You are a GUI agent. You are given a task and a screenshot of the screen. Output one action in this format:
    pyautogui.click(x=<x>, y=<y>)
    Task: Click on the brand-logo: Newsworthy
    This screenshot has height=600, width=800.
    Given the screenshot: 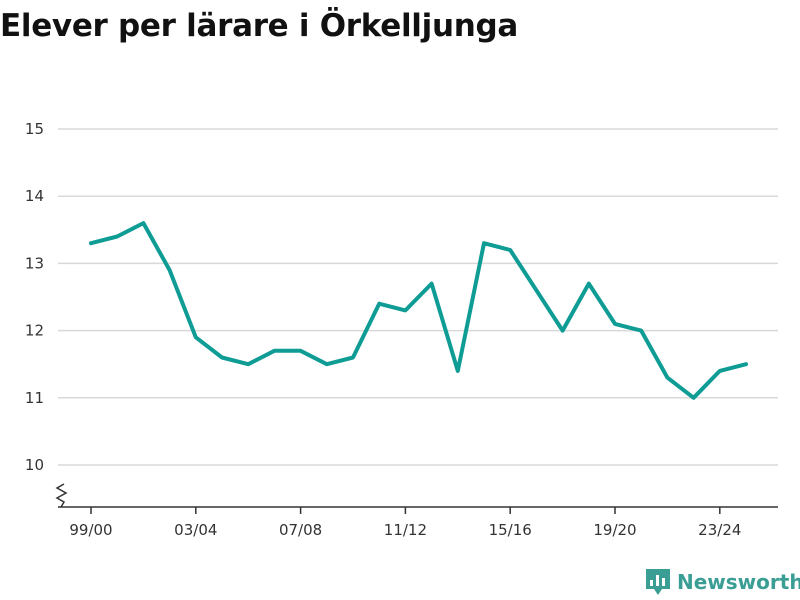 What is the action you would take?
    pyautogui.click(x=722, y=582)
    